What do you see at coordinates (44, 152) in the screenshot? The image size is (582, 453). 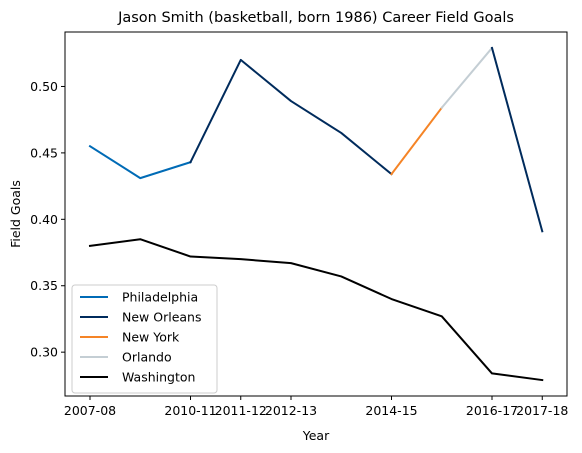 I see `y-tick-label: 0.45` at bounding box center [44, 152].